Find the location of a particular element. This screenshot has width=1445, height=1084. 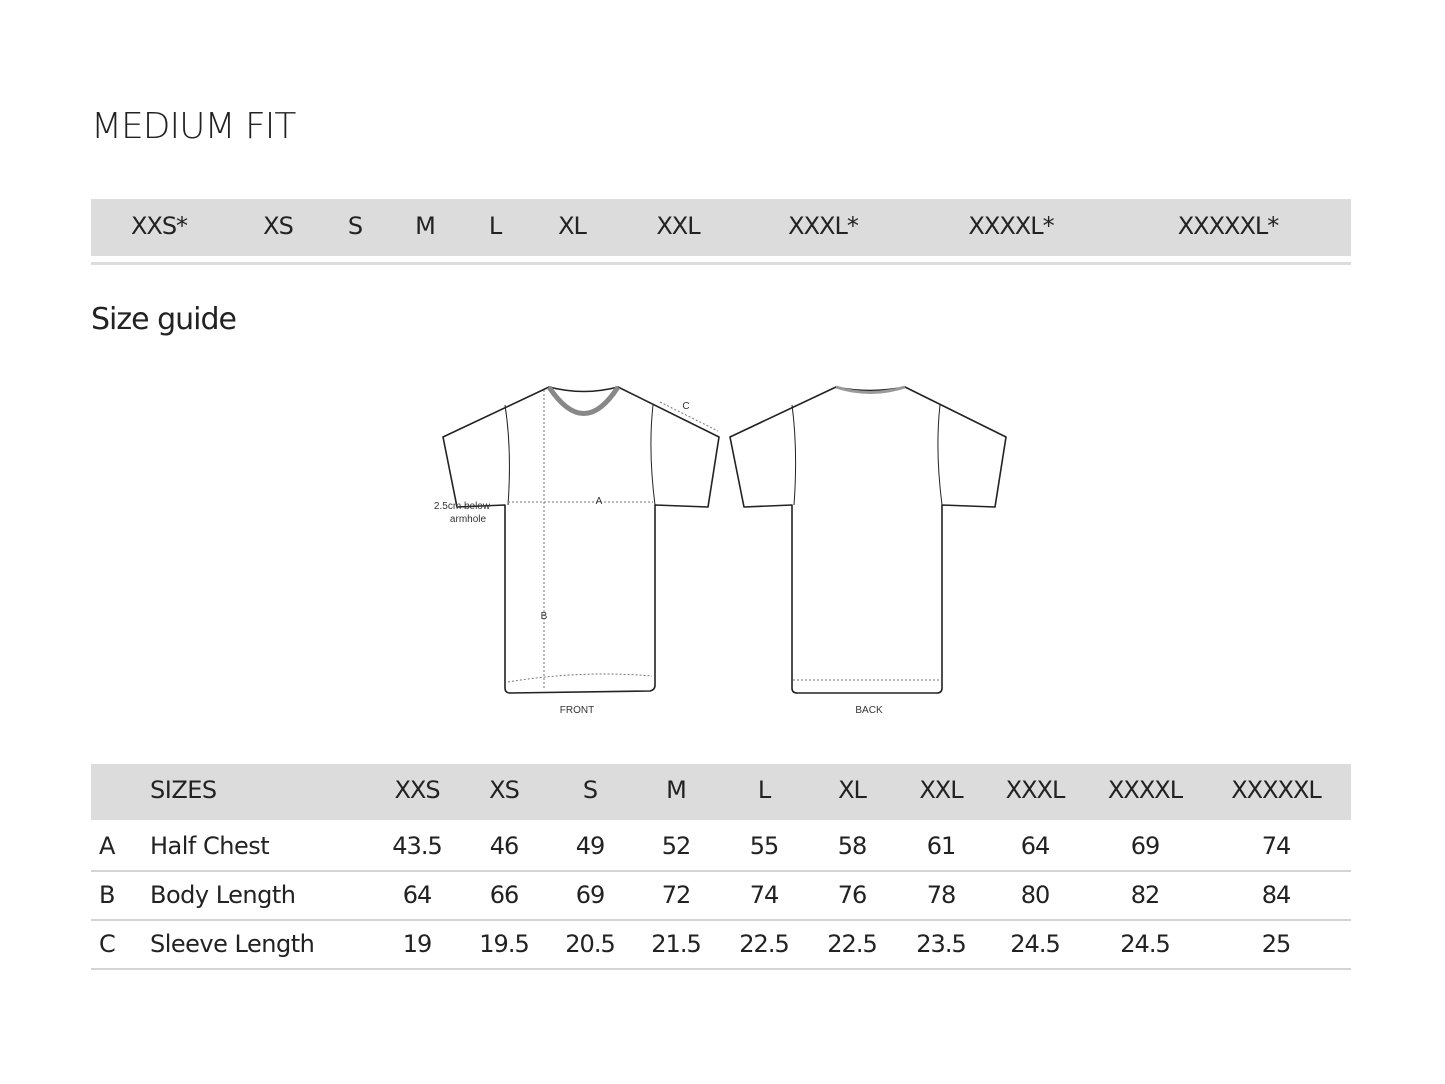

col-xxxxl: XXXXL is located at coordinates (1145, 790).